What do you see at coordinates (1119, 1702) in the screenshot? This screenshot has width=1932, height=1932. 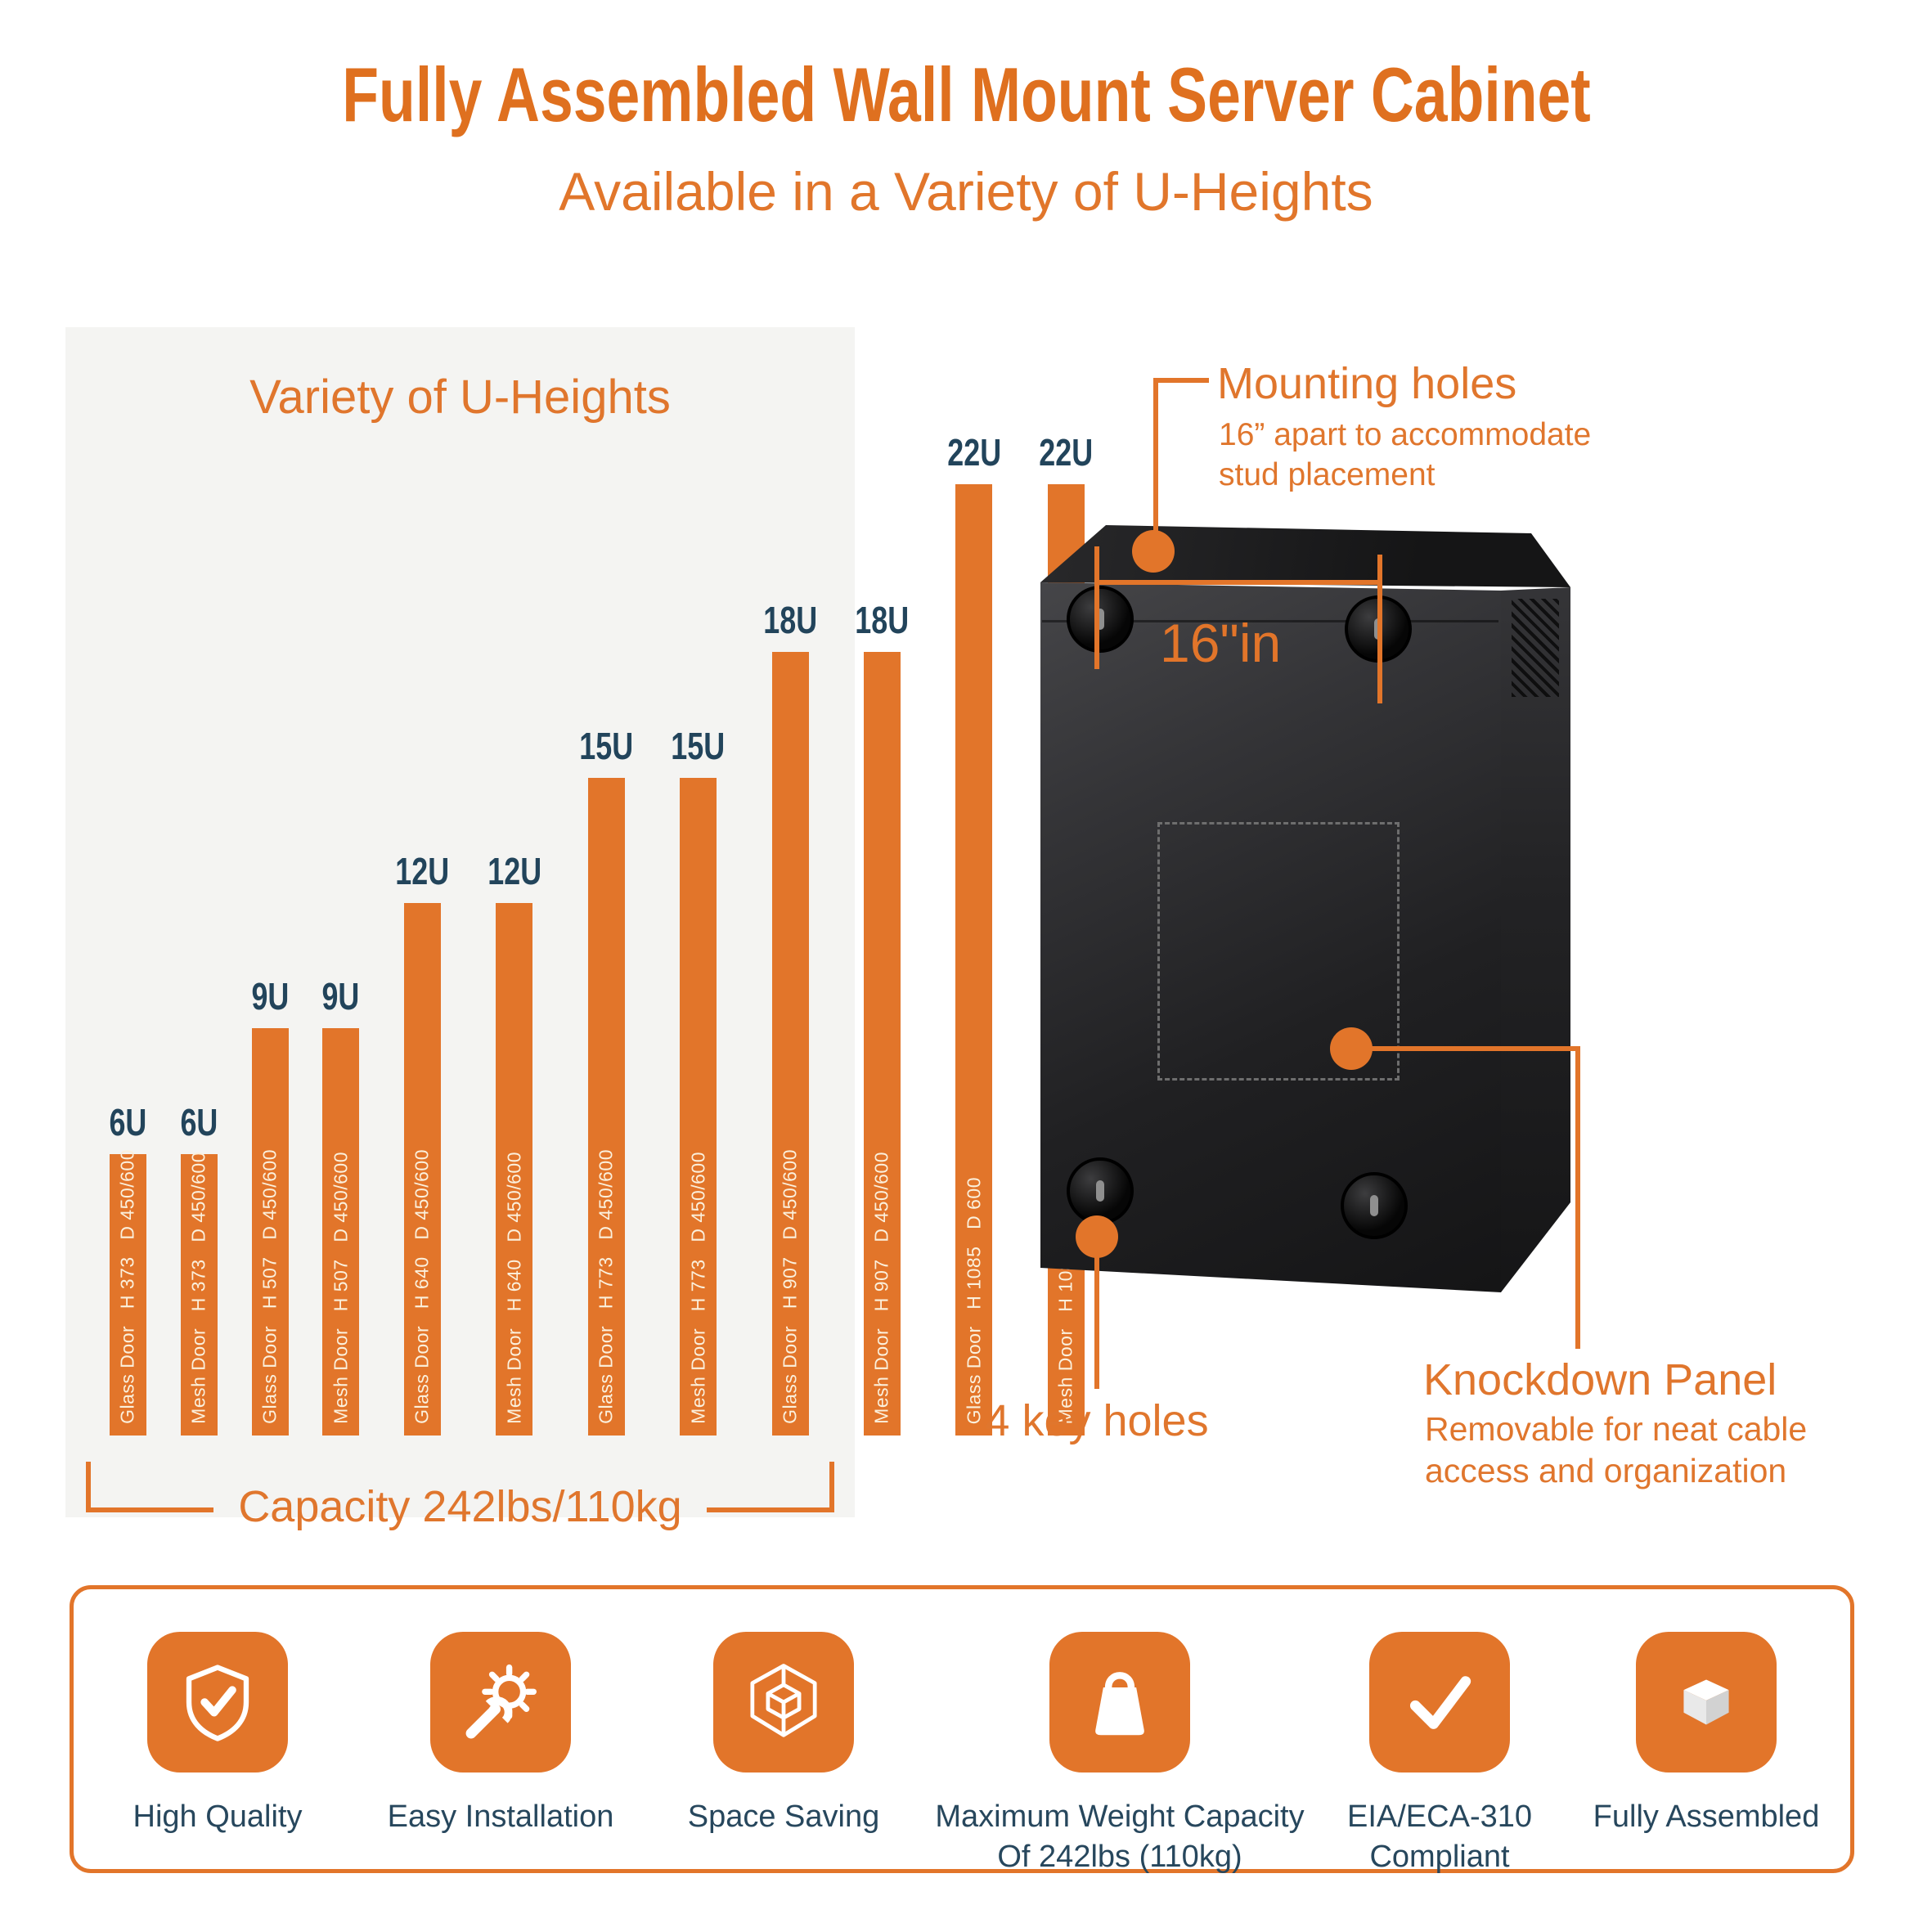 I see `weight-icon` at bounding box center [1119, 1702].